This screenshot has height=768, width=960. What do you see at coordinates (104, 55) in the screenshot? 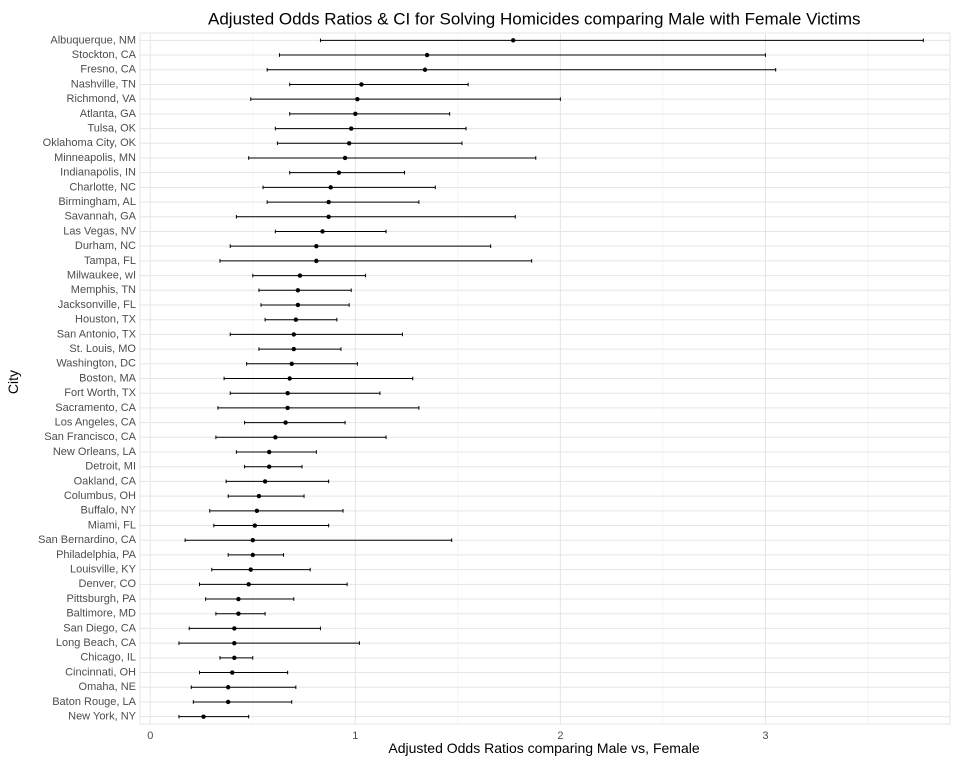
I see `city-label: Stockton, CA` at bounding box center [104, 55].